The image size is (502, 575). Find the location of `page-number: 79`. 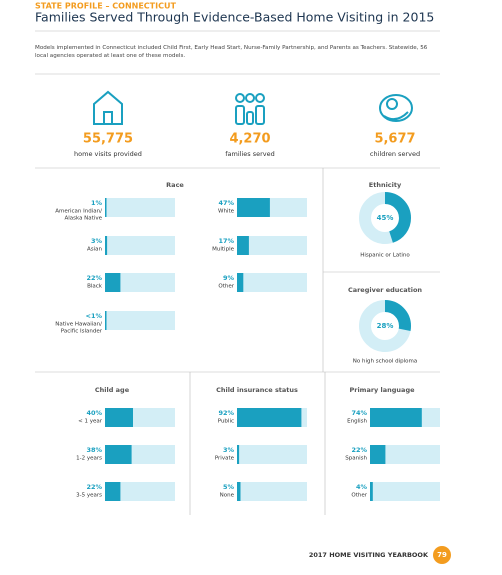

page-number: 79 is located at coordinates (442, 555).